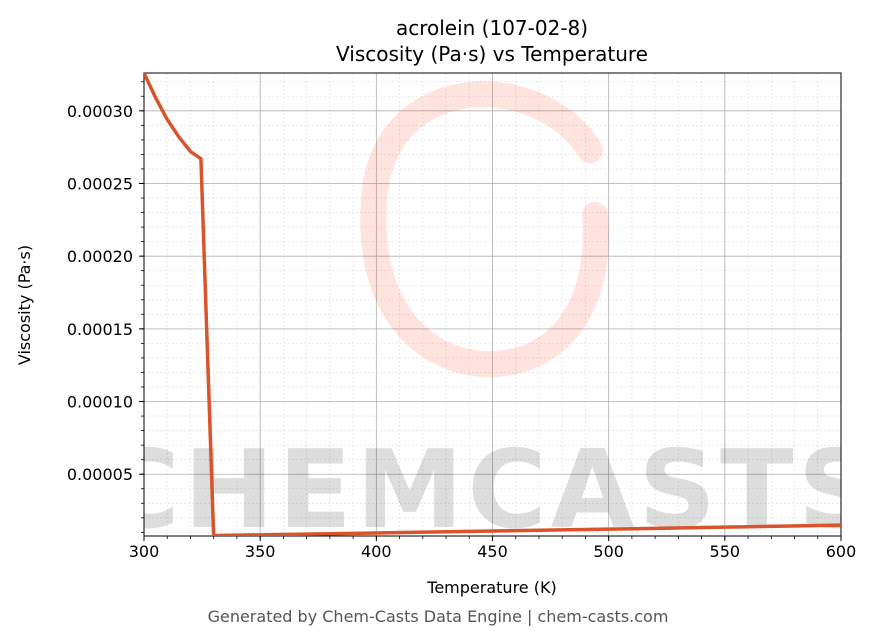 The height and width of the screenshot is (644, 876). I want to click on x-axis-label: Temperature (K), so click(491, 587).